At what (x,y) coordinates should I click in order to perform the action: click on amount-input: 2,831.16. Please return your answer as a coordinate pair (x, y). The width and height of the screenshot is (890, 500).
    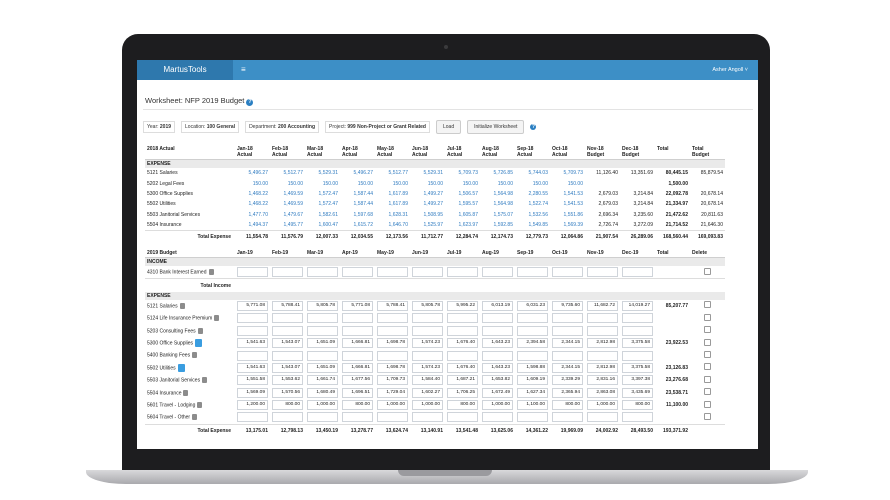
    Looking at the image, I should click on (602, 380).